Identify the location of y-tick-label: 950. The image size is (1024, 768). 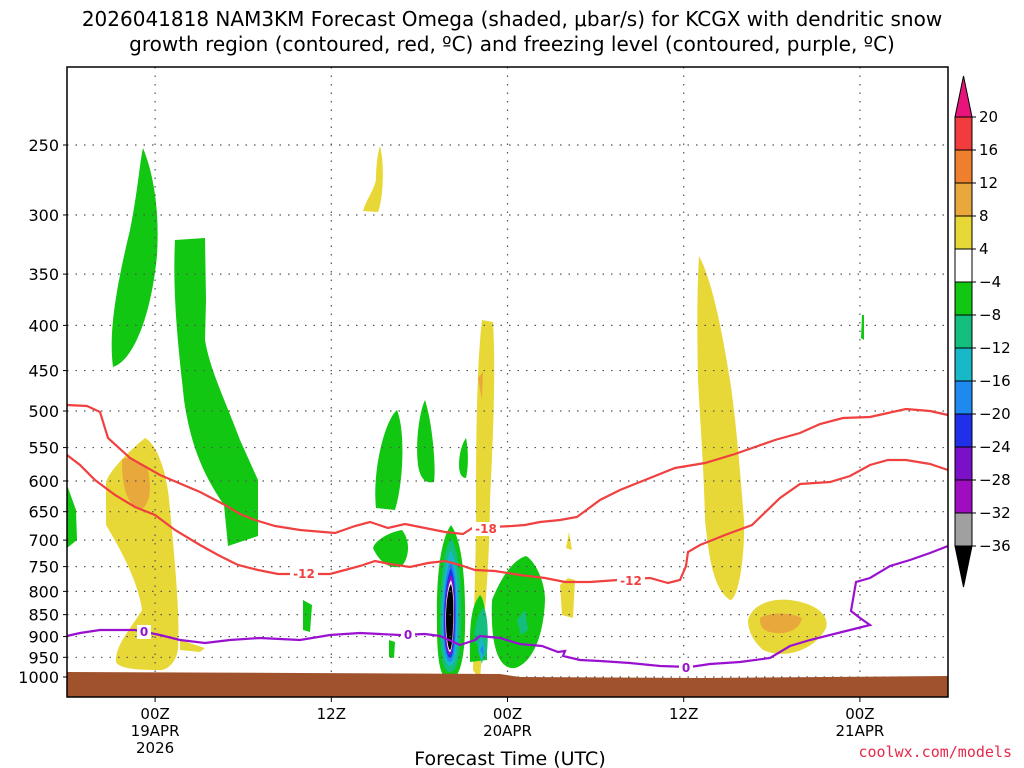
(43, 657).